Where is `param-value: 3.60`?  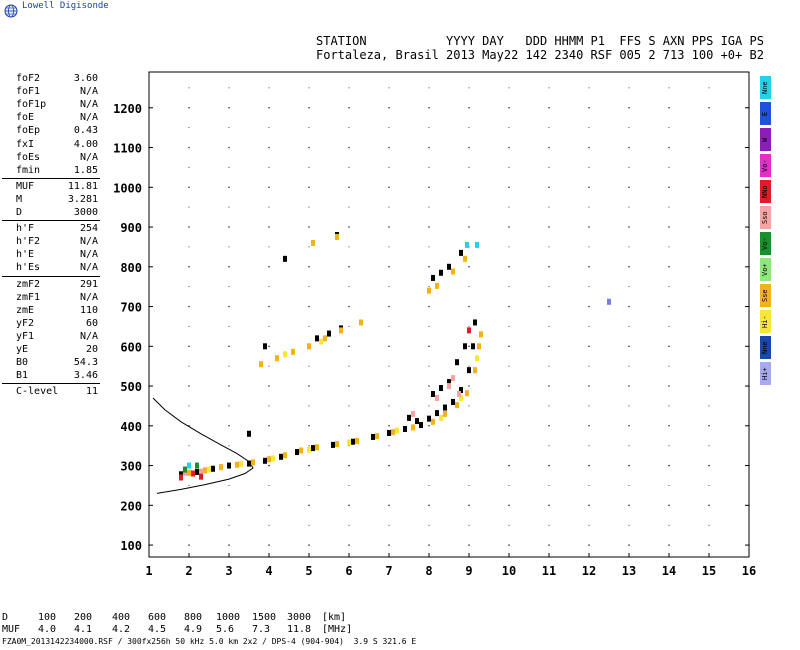 param-value: 3.60 is located at coordinates (85, 78).